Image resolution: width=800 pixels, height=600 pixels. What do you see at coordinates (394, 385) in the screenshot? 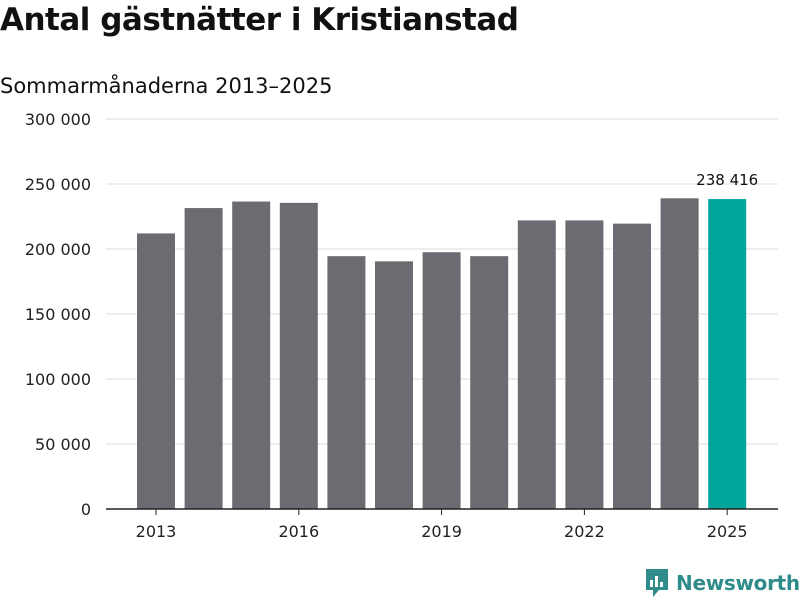
I see `bar-2018` at bounding box center [394, 385].